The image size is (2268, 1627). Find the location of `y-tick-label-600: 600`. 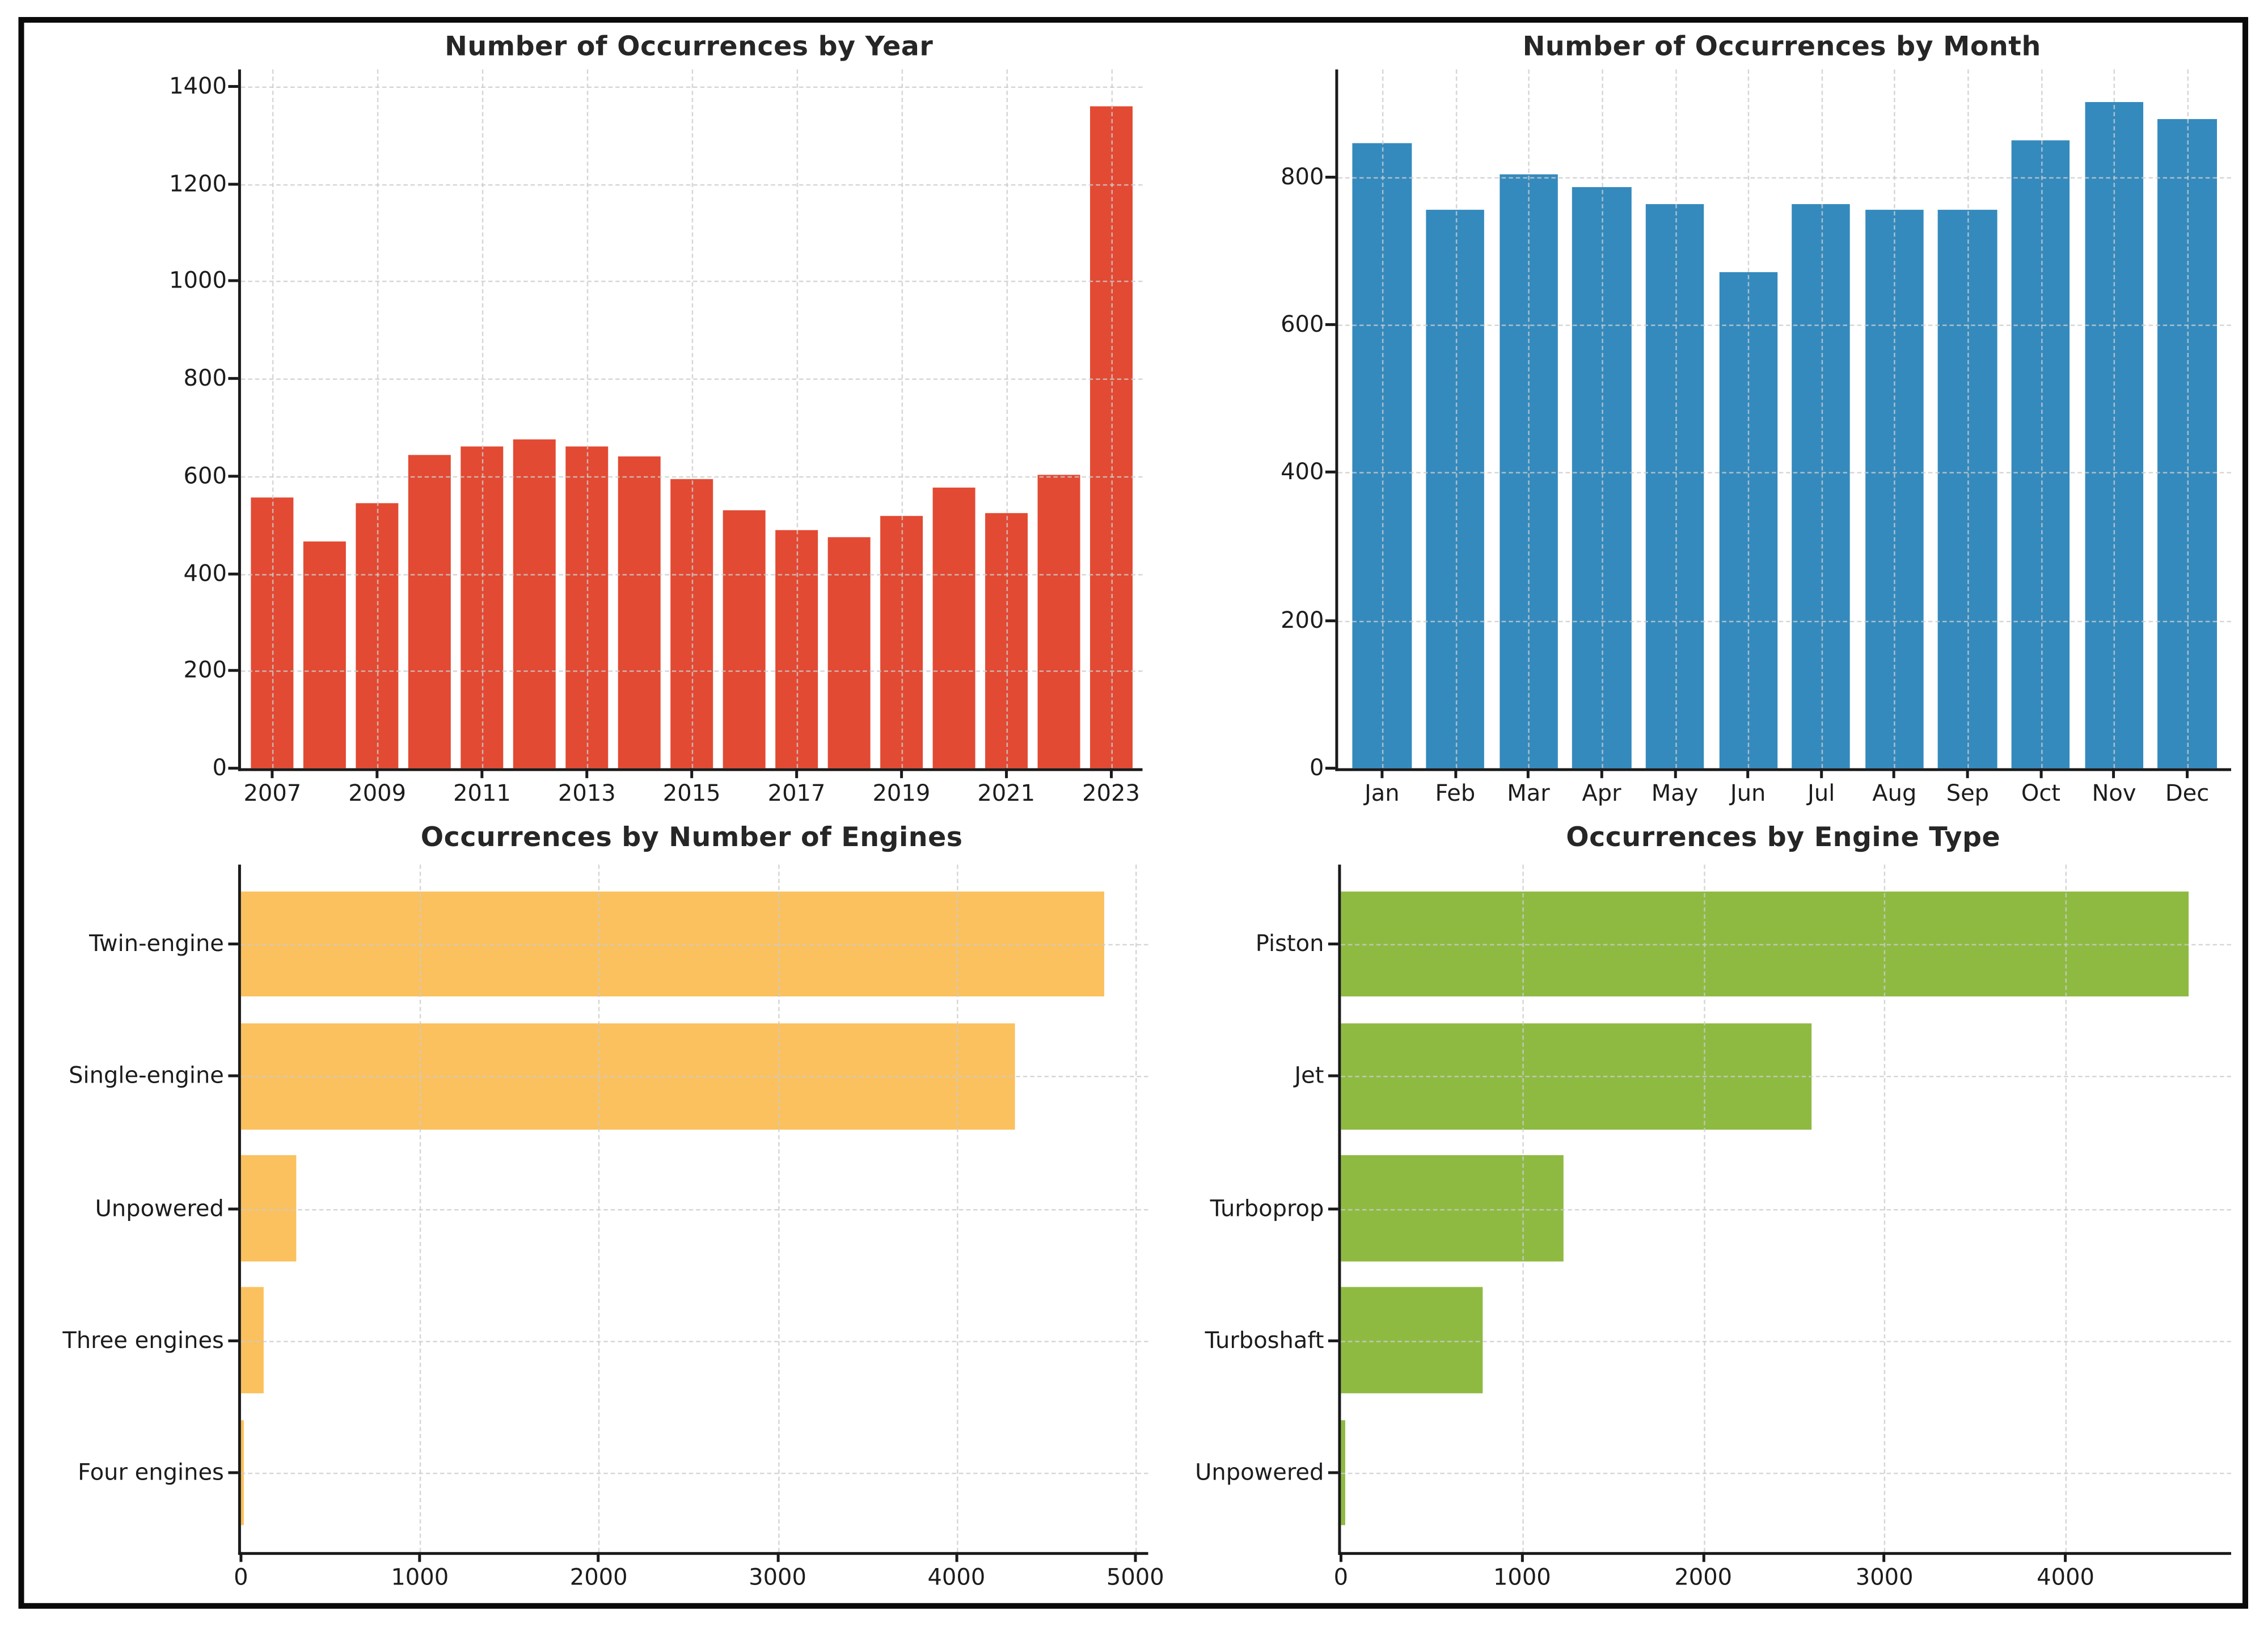

y-tick-label-600: 600 is located at coordinates (205, 476).